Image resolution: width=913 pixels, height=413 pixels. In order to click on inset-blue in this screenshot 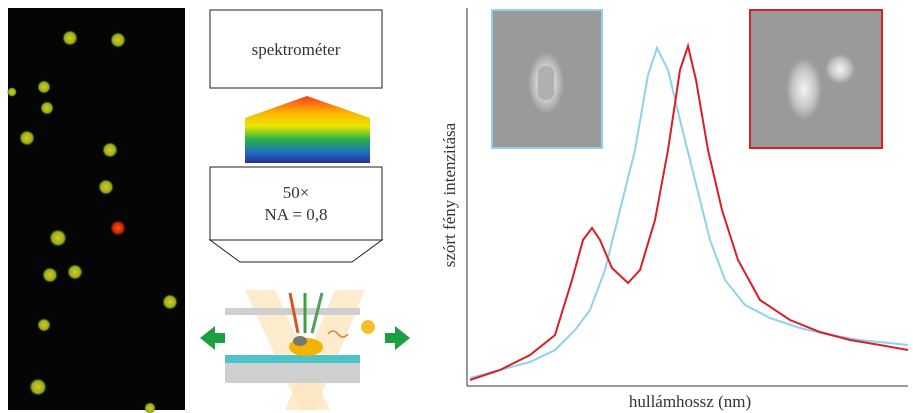, I will do `click(547, 79)`.